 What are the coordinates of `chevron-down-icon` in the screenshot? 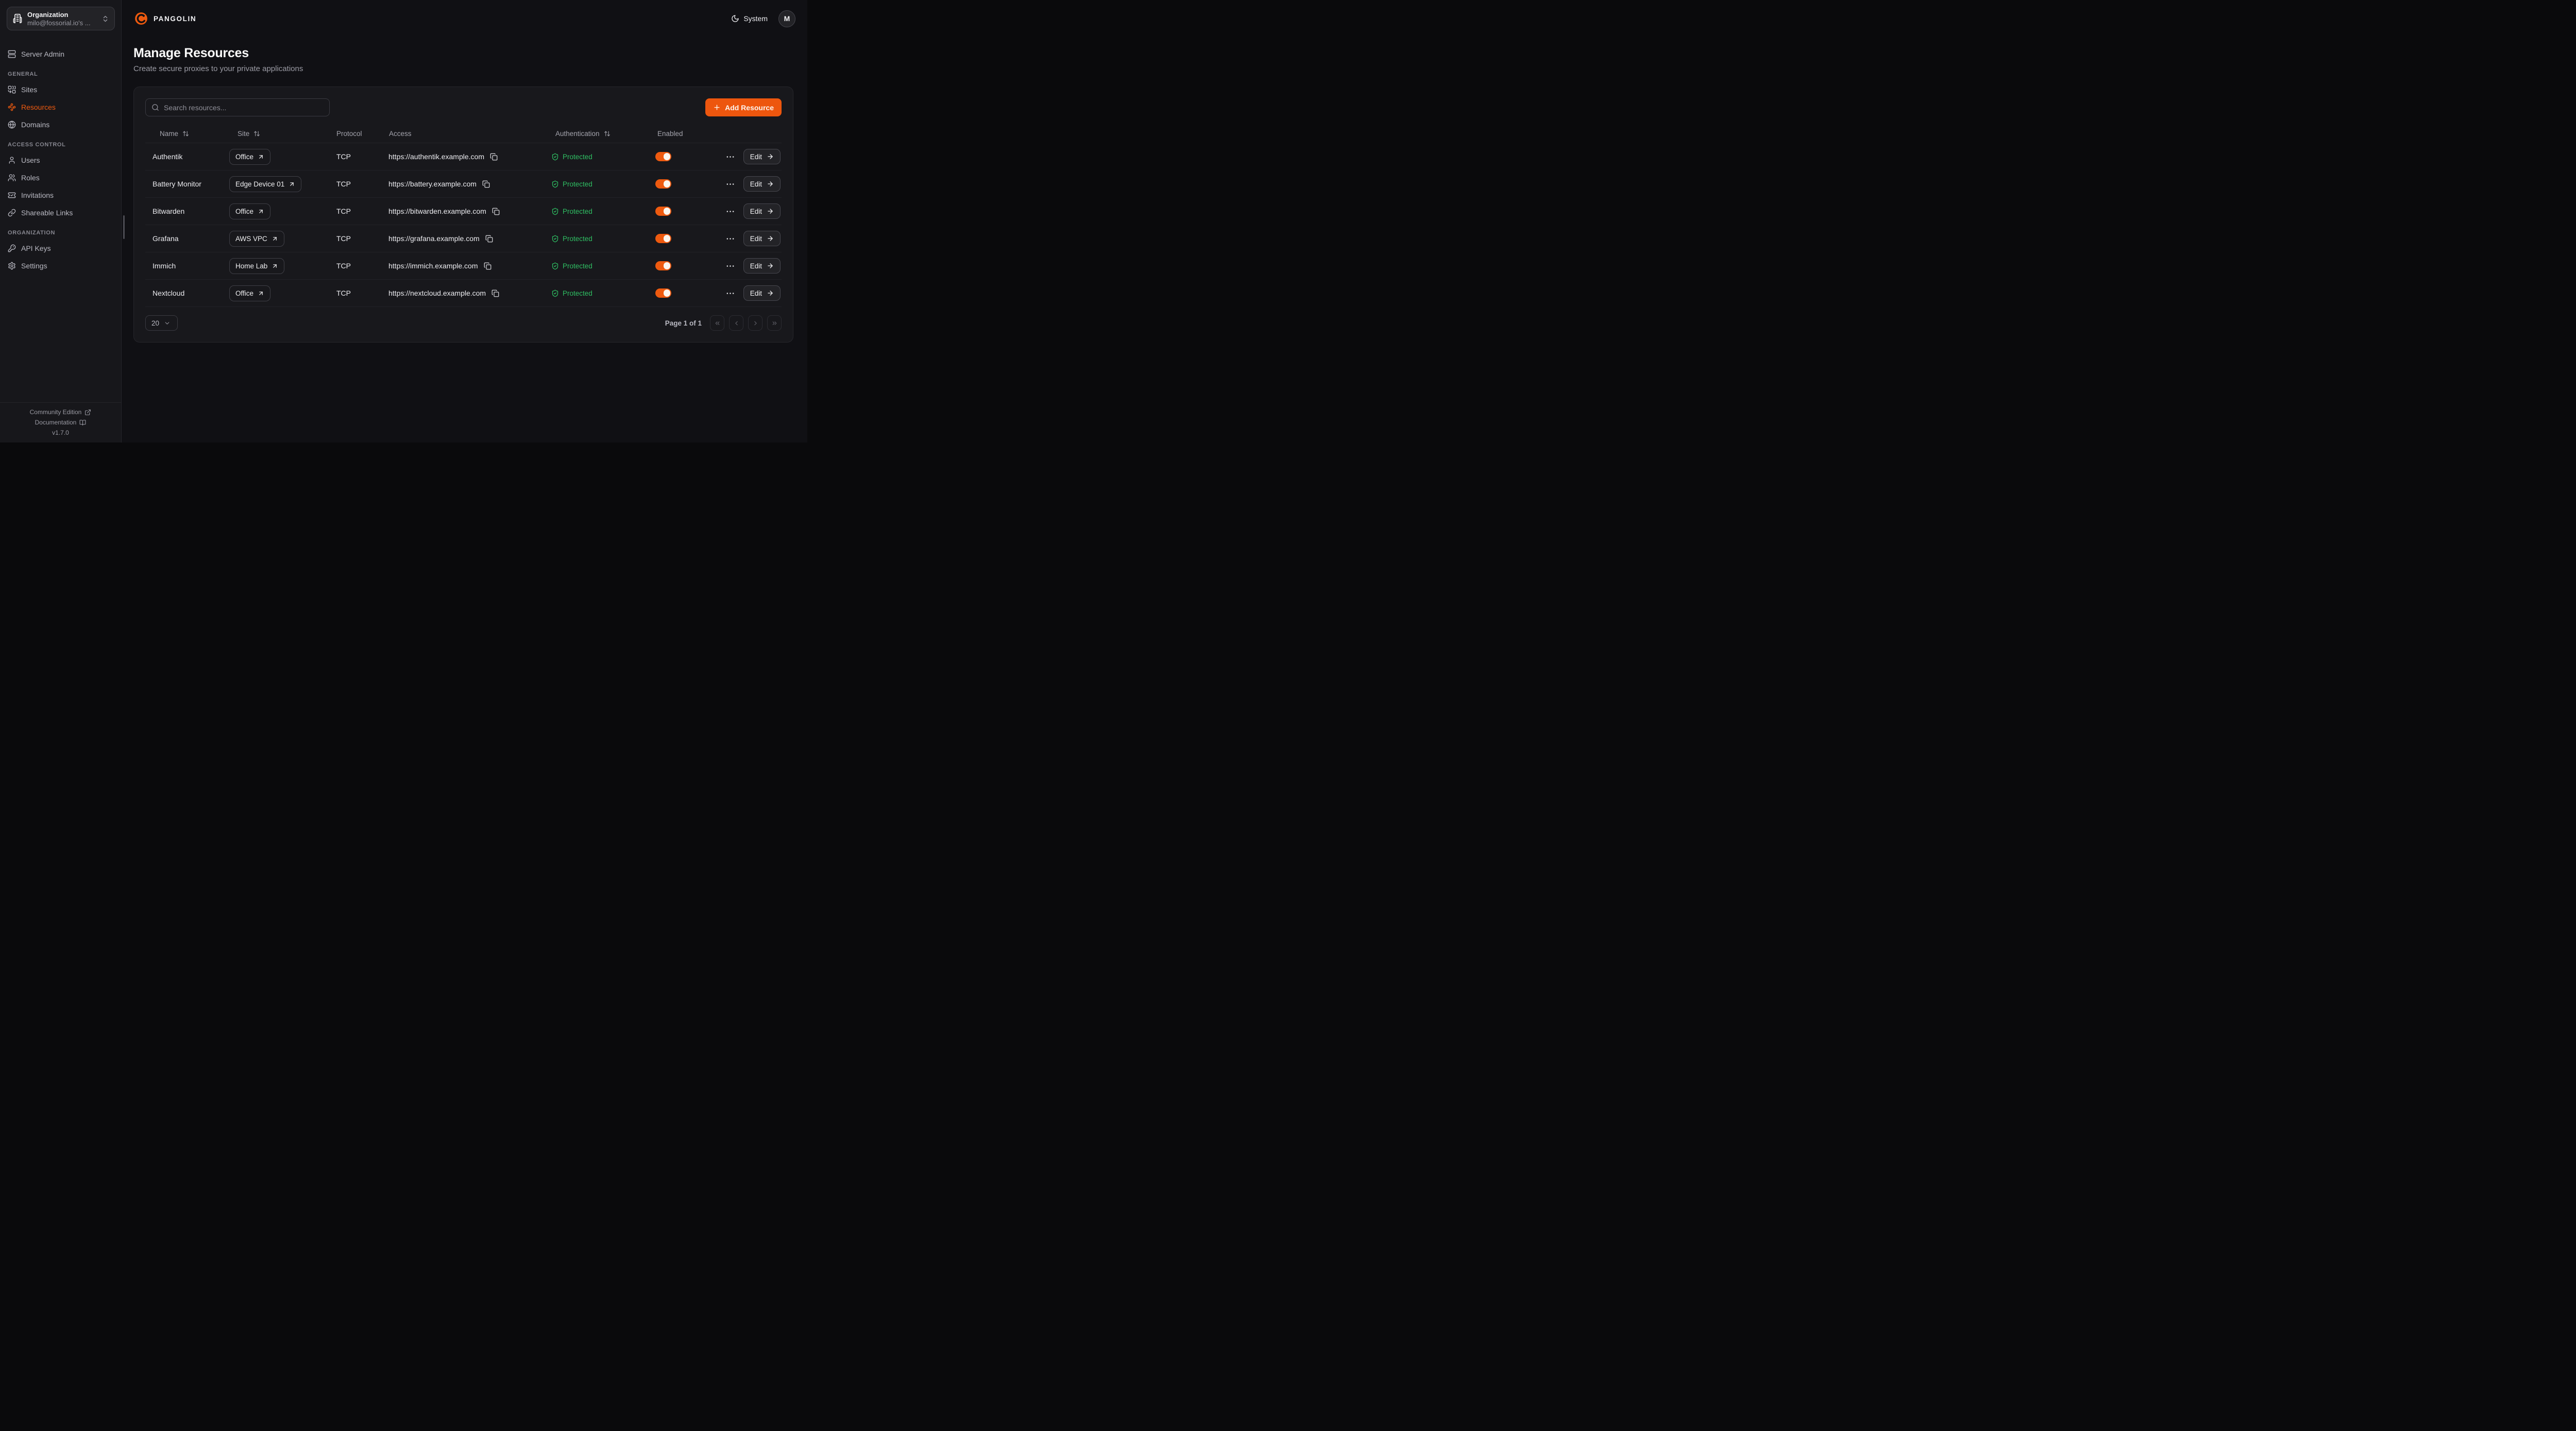 It's located at (167, 323).